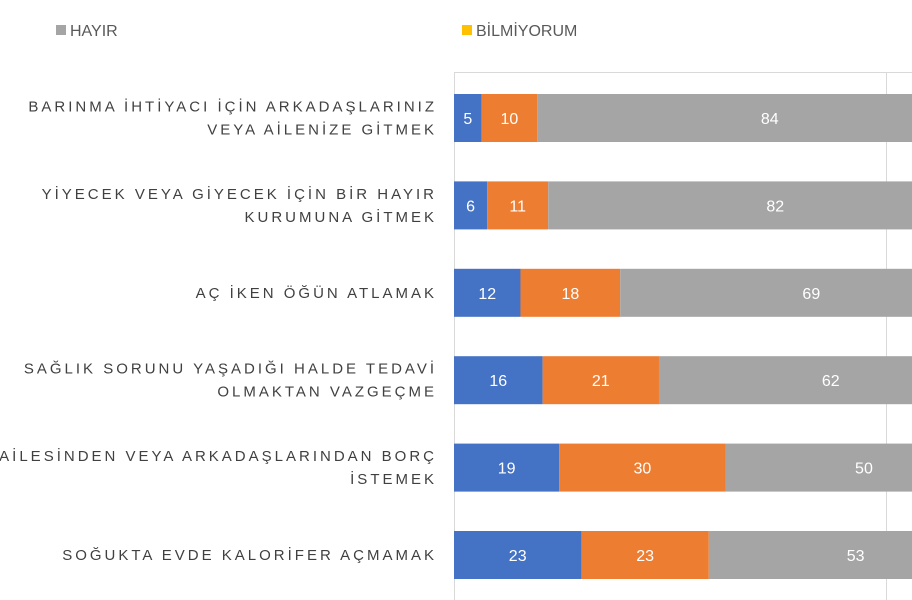  I want to click on bar-label-s1-c6: 23, so click(518, 556).